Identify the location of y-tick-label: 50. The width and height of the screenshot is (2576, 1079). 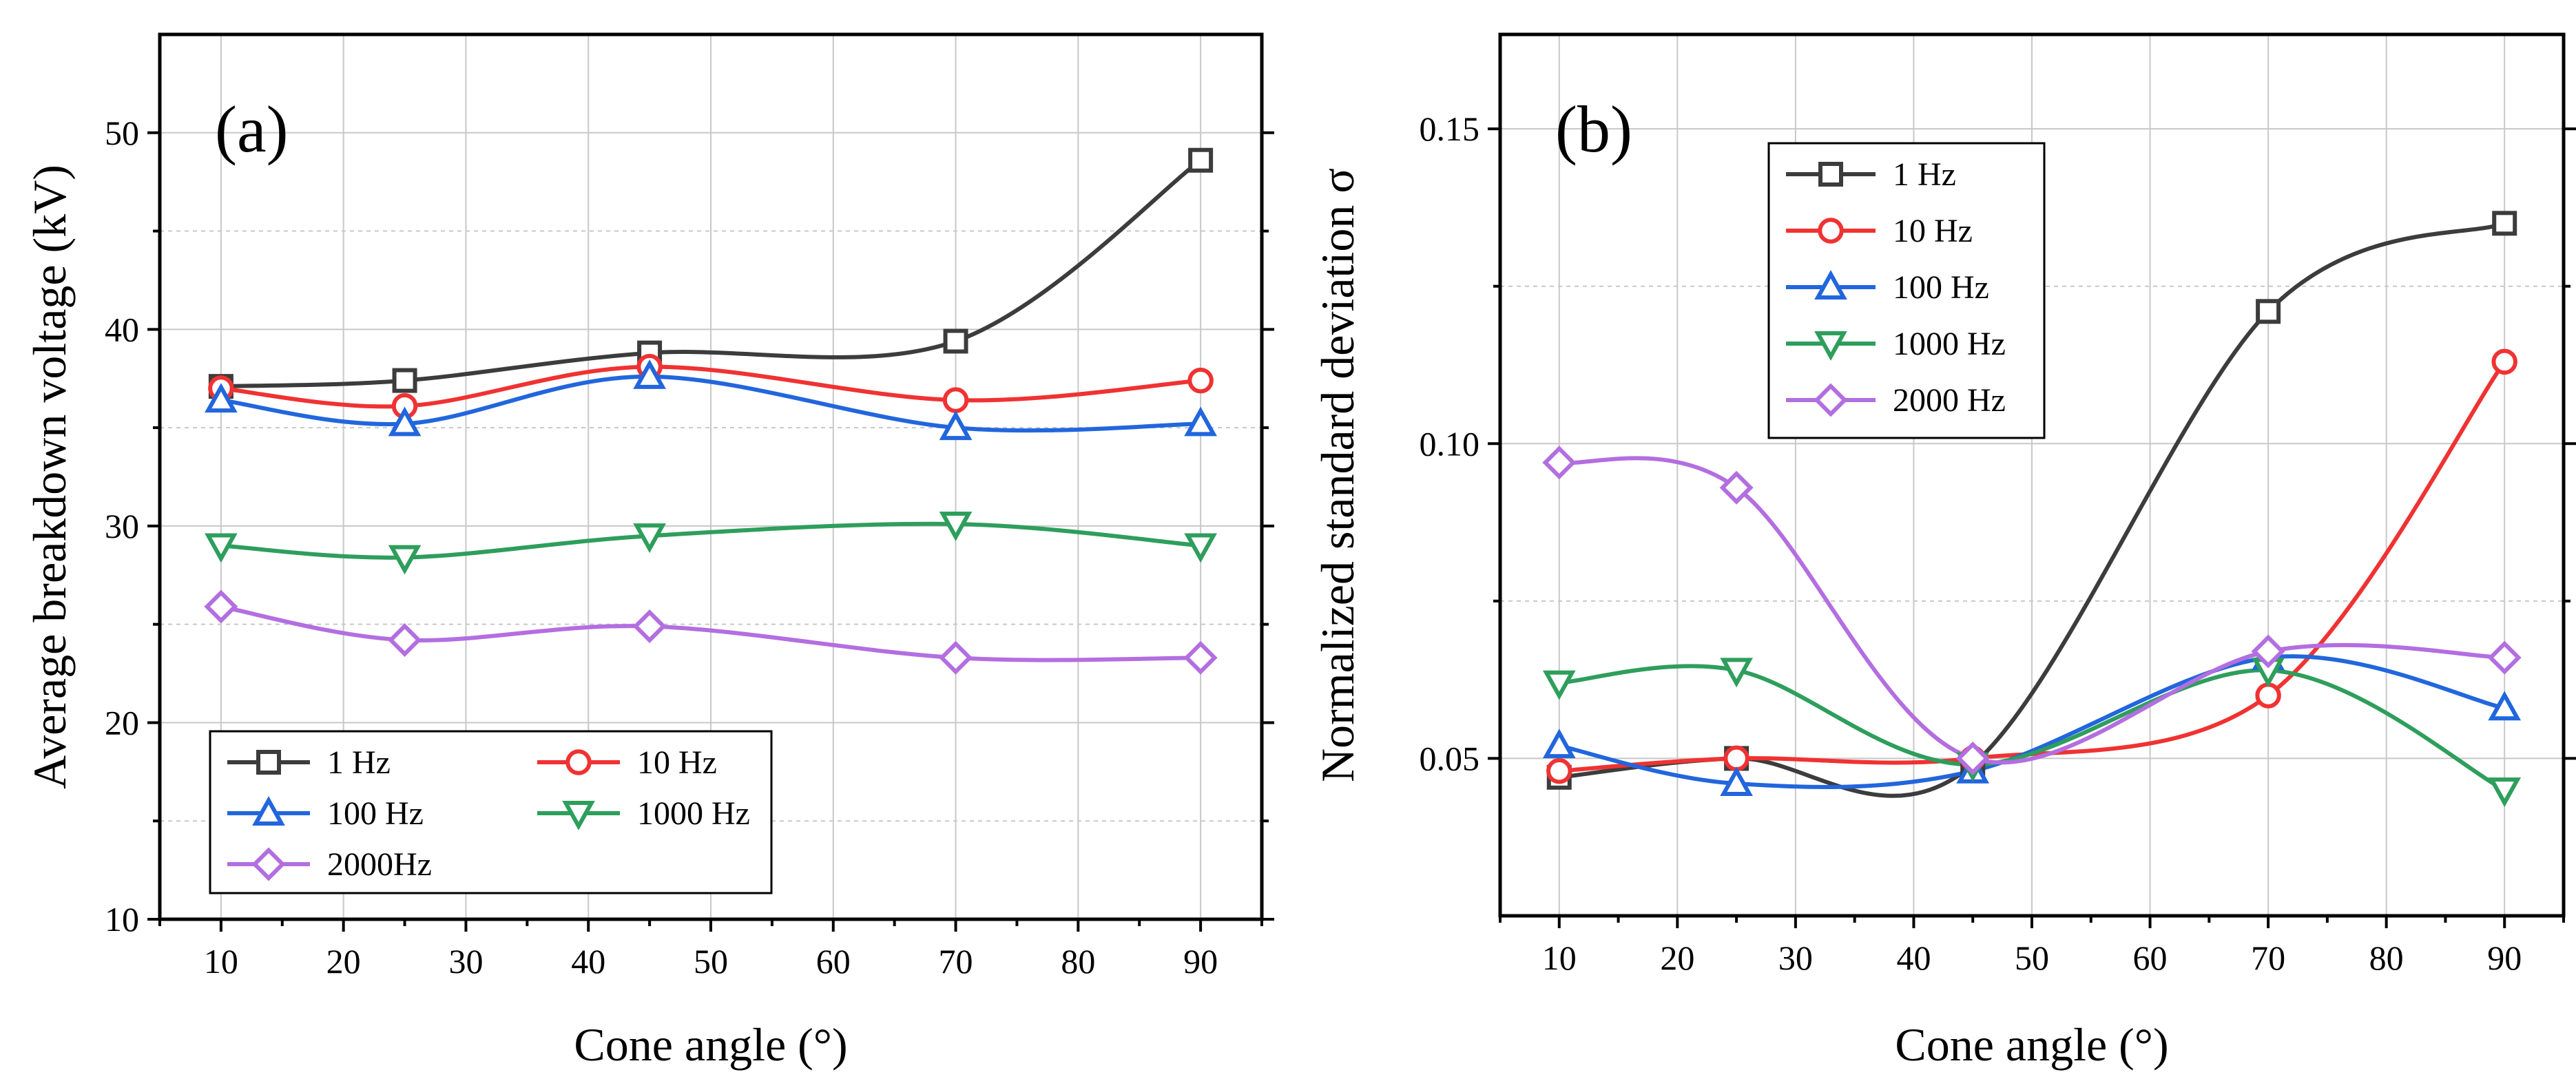
(122, 133).